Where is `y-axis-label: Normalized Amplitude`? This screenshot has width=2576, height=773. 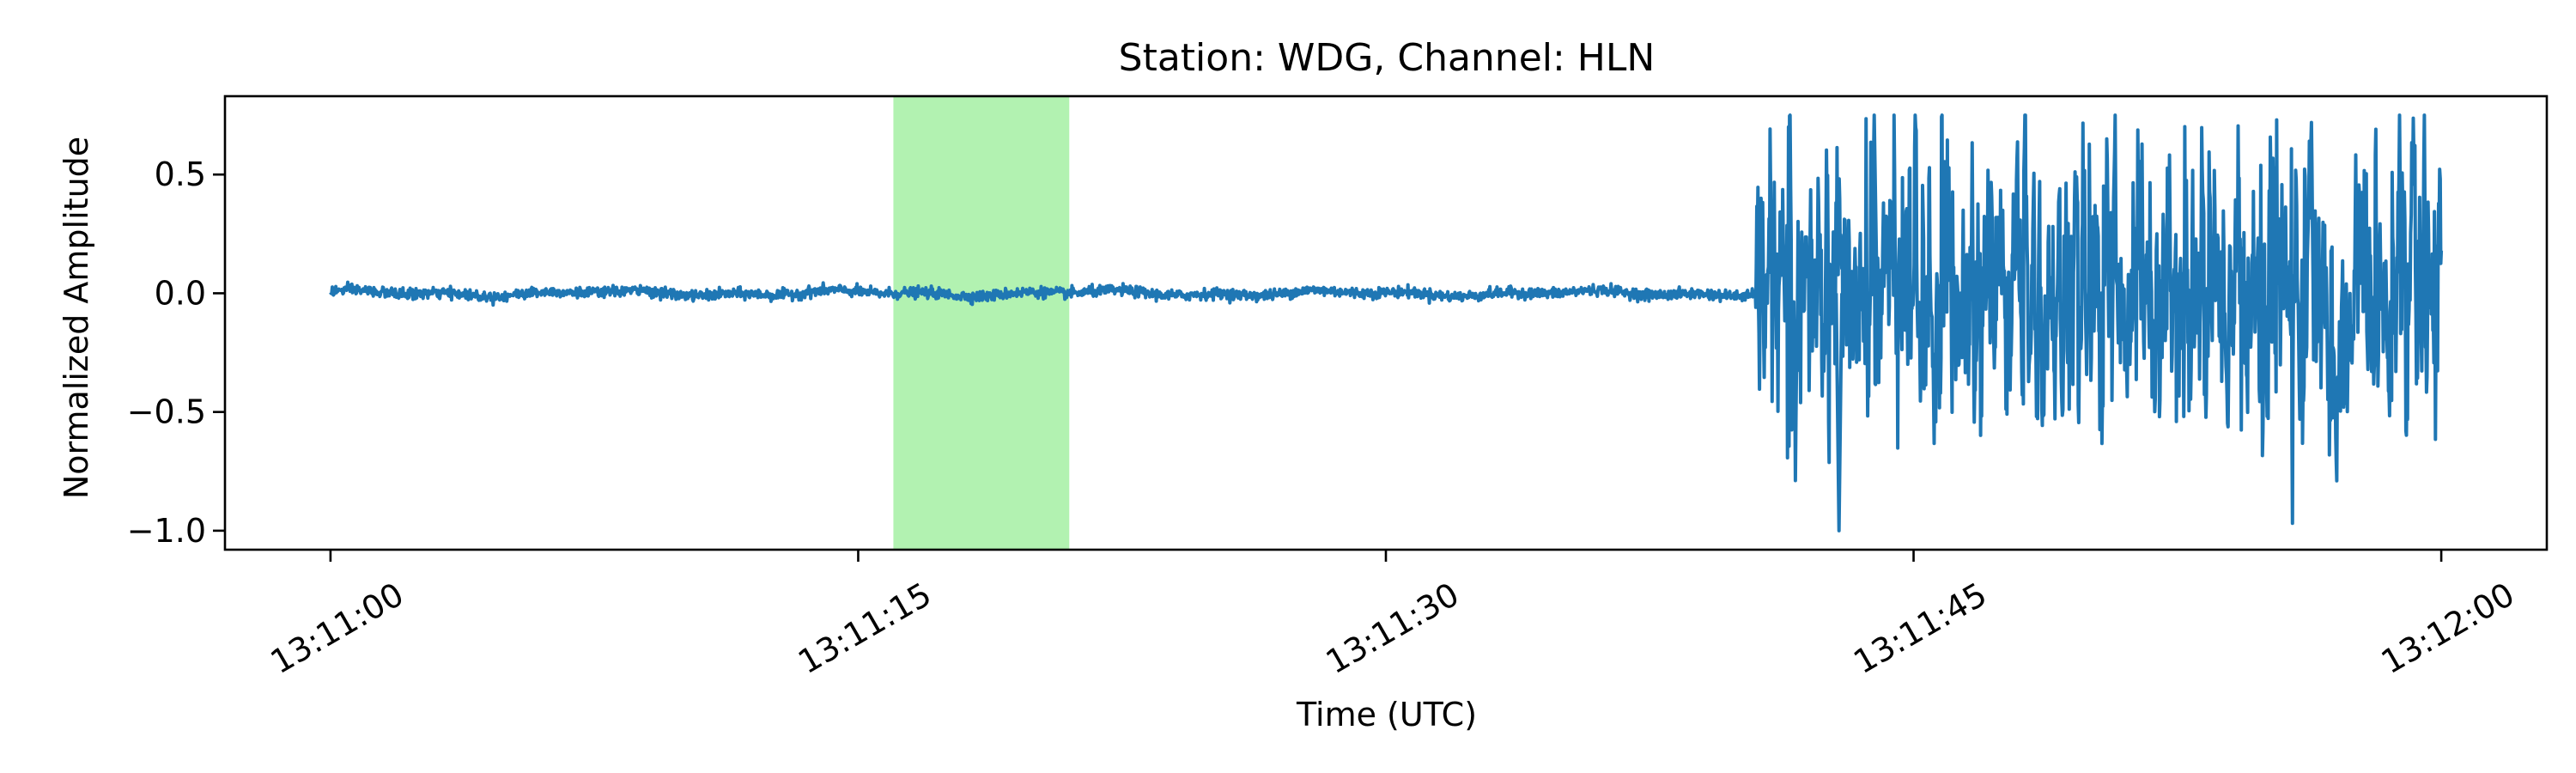 y-axis-label: Normalized Amplitude is located at coordinates (77, 318).